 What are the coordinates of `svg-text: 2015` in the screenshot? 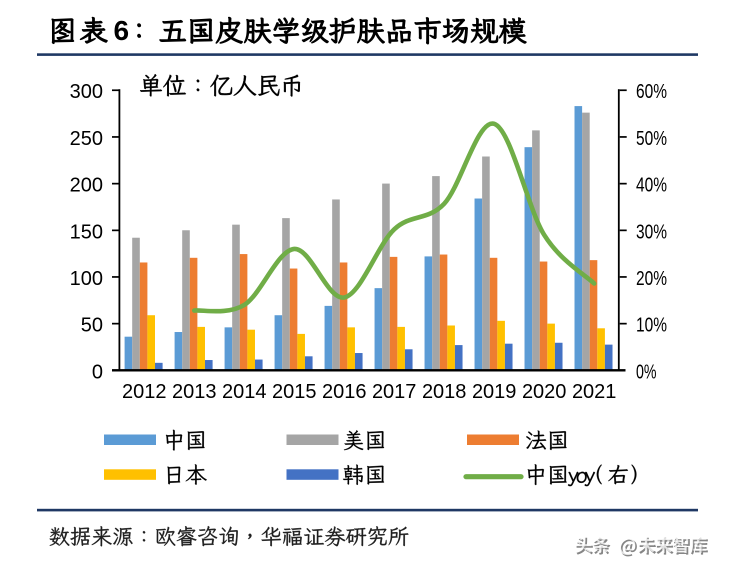 It's located at (294, 392).